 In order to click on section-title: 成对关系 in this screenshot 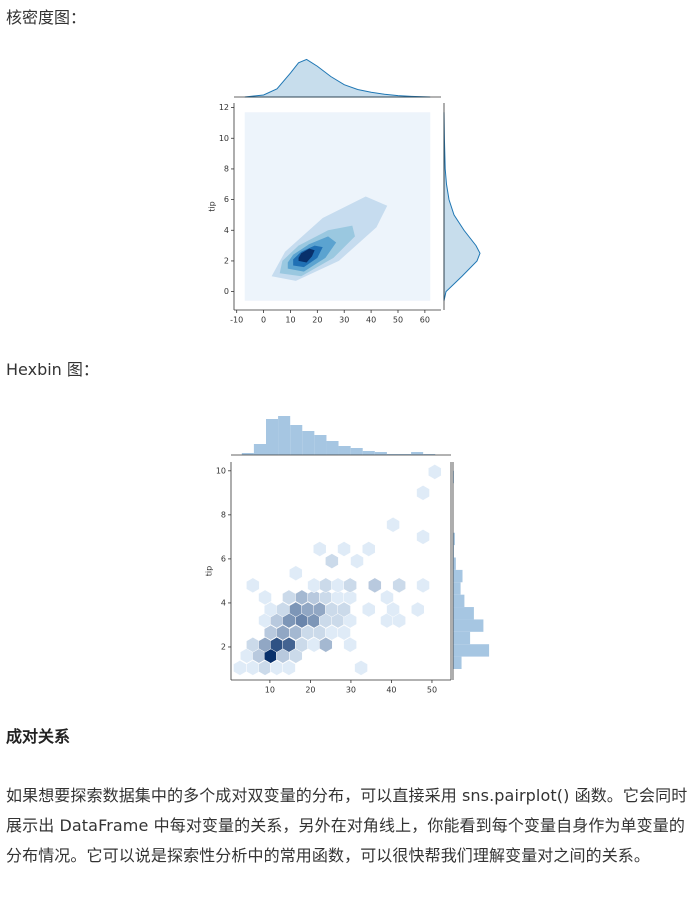, I will do `click(38, 736)`.